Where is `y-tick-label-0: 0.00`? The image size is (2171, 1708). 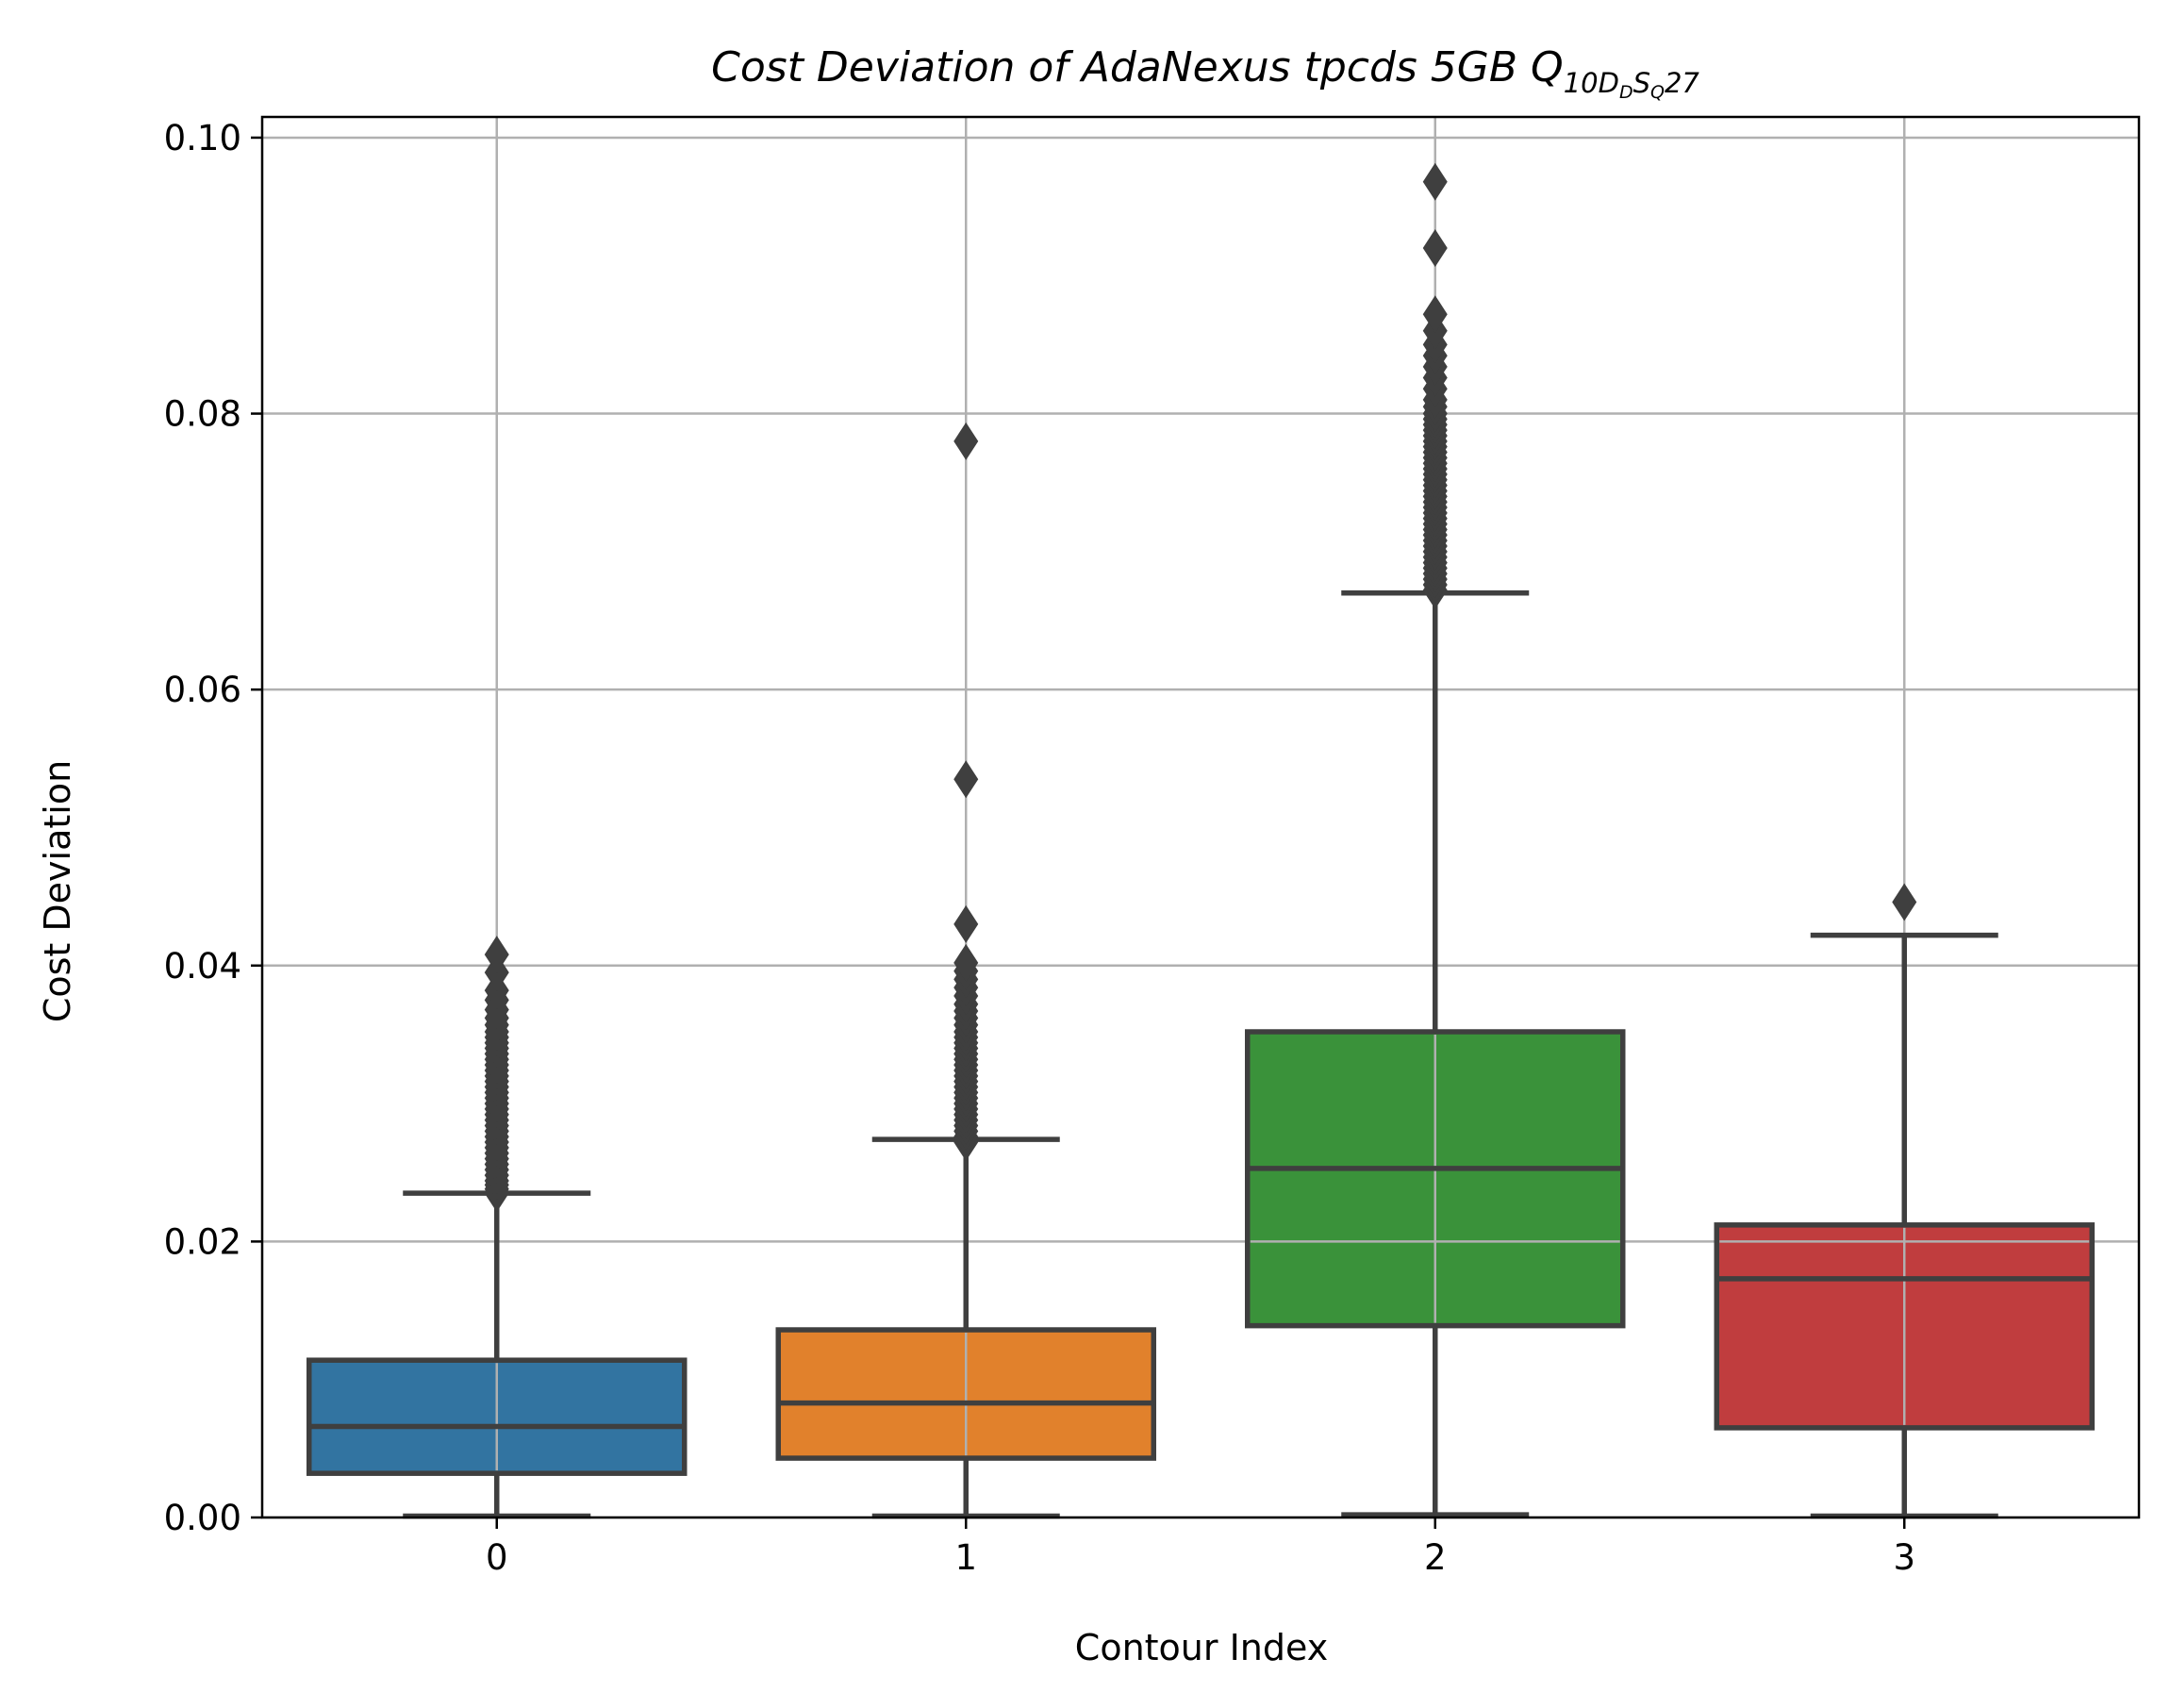 y-tick-label-0: 0.00 is located at coordinates (202, 1518).